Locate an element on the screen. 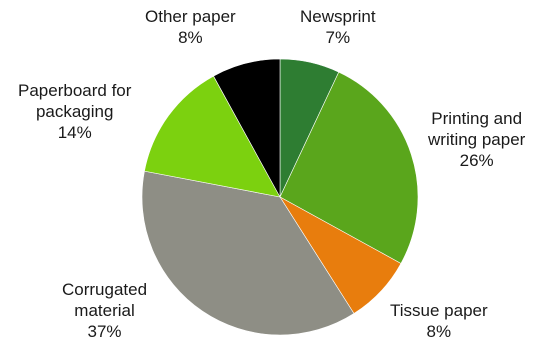  slice-value: 26% is located at coordinates (476, 160).